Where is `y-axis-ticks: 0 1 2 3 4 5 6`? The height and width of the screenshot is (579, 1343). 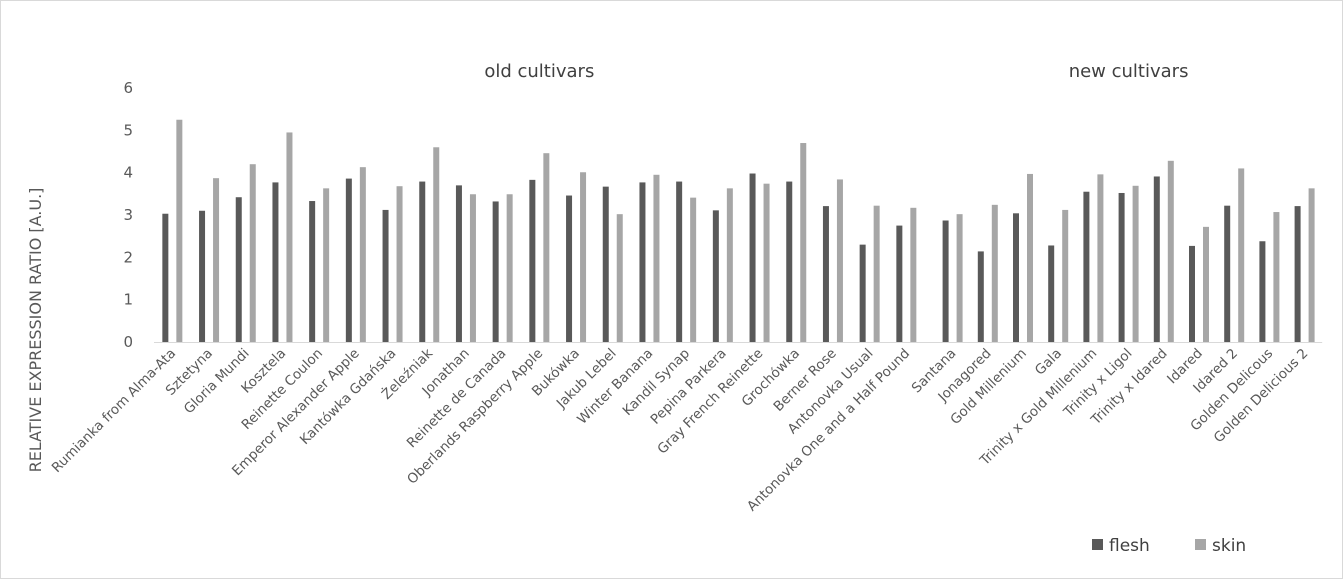 y-axis-ticks: 0 1 2 3 4 5 6 is located at coordinates (128, 215).